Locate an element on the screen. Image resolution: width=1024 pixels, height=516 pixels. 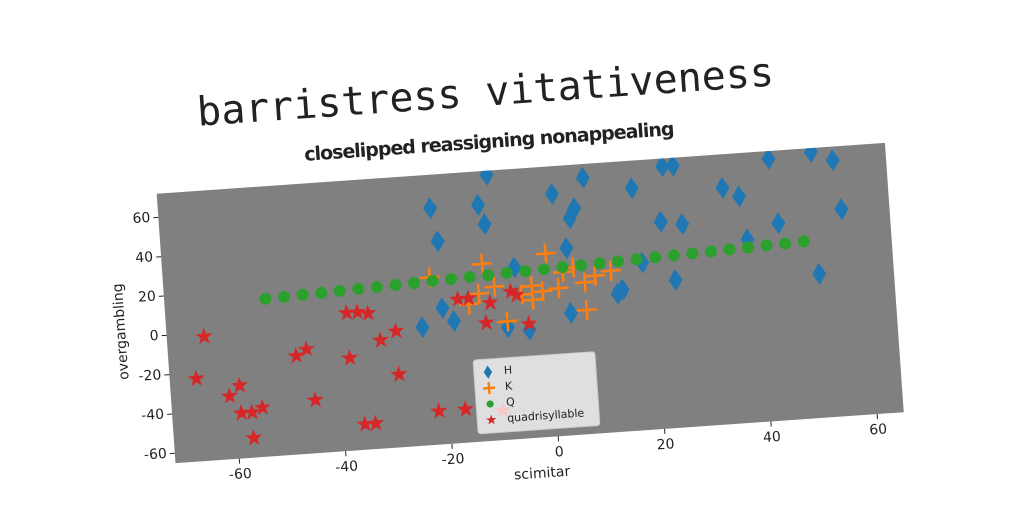
y-tick-label: 60 is located at coordinates (141, 218).